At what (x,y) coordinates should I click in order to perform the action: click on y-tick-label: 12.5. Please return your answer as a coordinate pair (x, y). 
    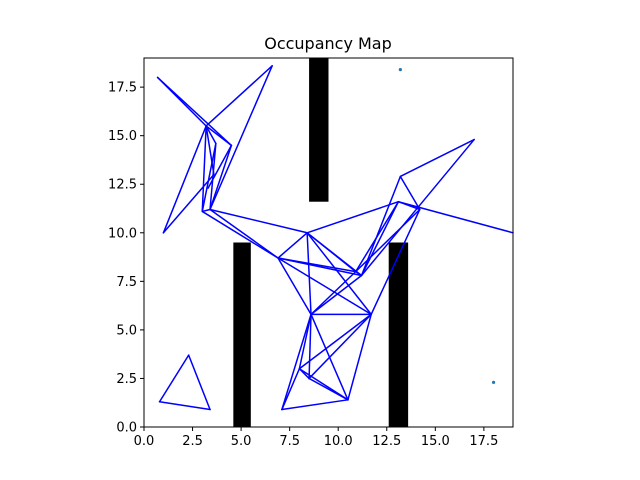
    Looking at the image, I should click on (122, 185).